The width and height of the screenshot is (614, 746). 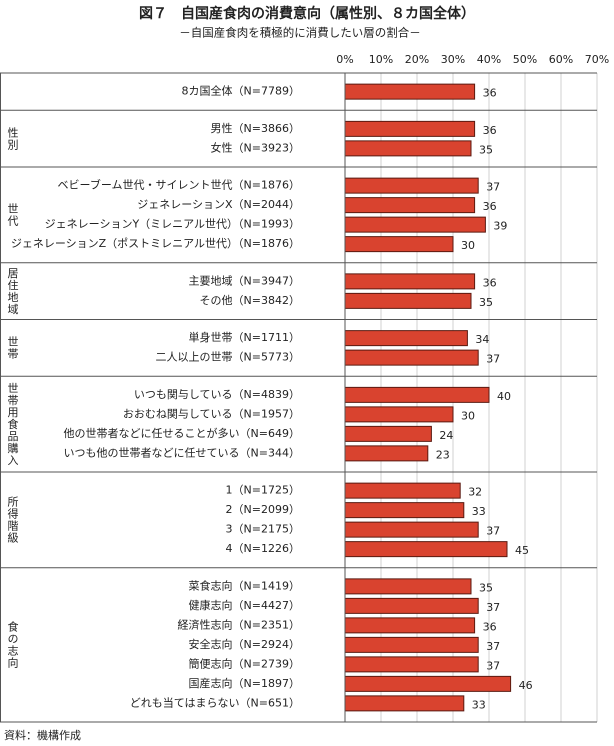 I want to click on x-tick-label: 40%, so click(x=489, y=59).